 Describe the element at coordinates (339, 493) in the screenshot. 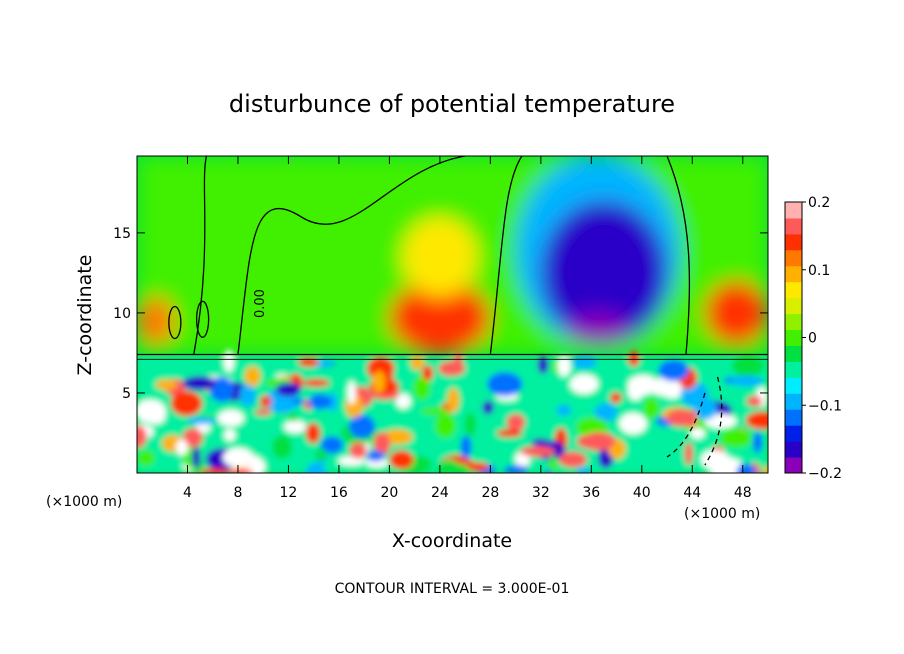

I see `x-tick-label: 16` at that location.